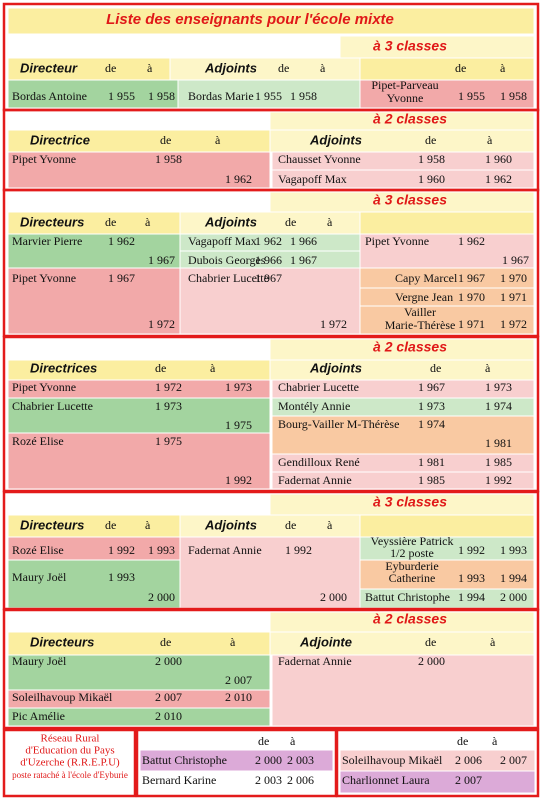  I want to click on cell-text: Bourg-Vailler M-Thérèse, so click(338, 424).